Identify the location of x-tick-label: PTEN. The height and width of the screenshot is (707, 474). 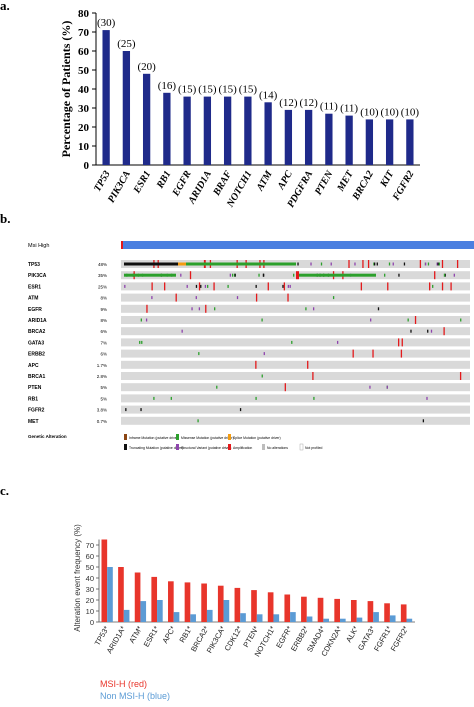
(324, 182).